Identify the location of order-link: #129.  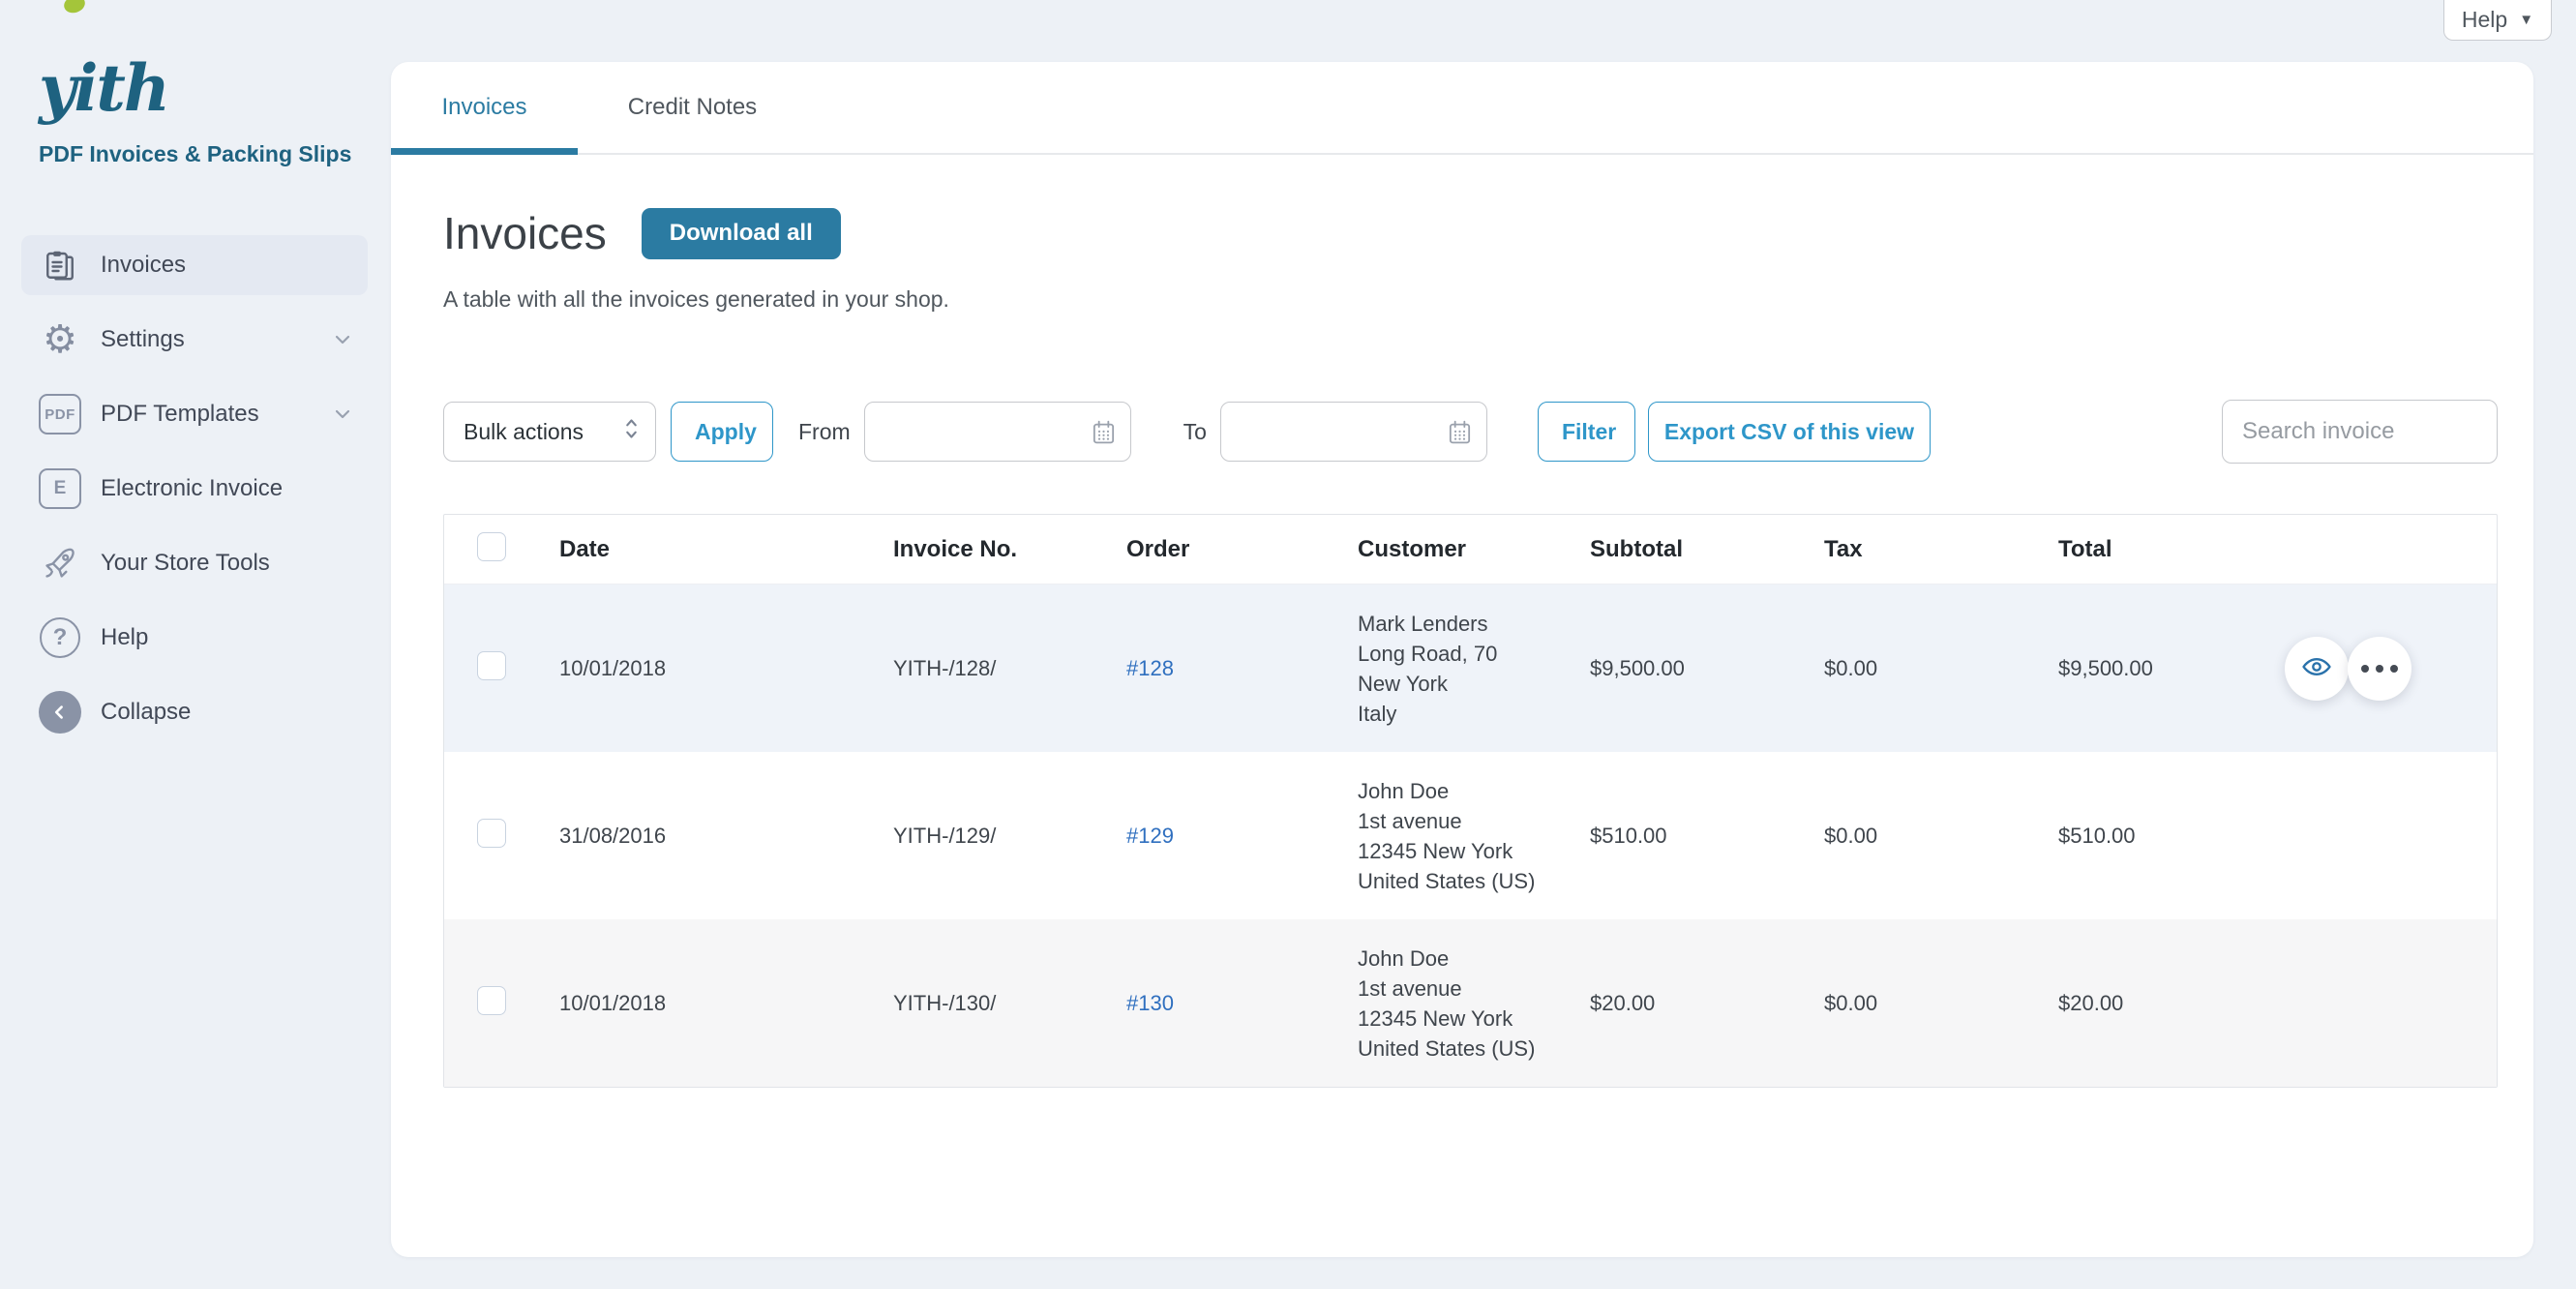
(1150, 836).